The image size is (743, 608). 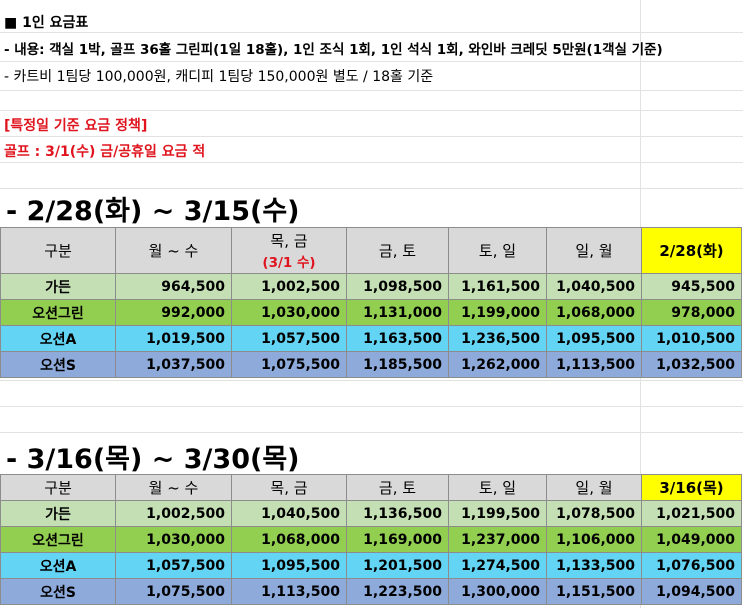 What do you see at coordinates (173, 364) in the screenshot?
I see `price-cell: 1,037,500` at bounding box center [173, 364].